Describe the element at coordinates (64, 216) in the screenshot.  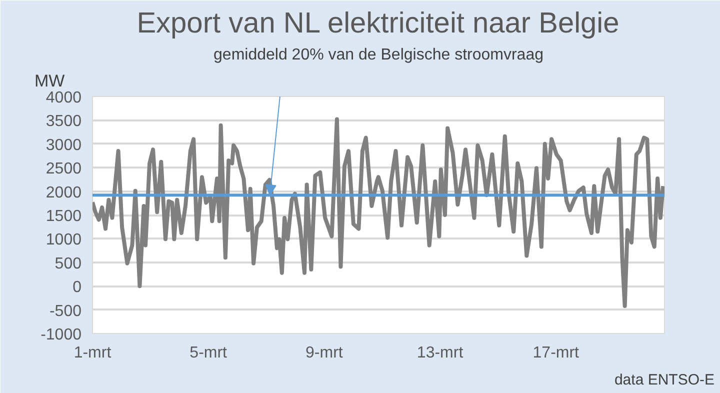
I see `y-tick-label: 1500` at that location.